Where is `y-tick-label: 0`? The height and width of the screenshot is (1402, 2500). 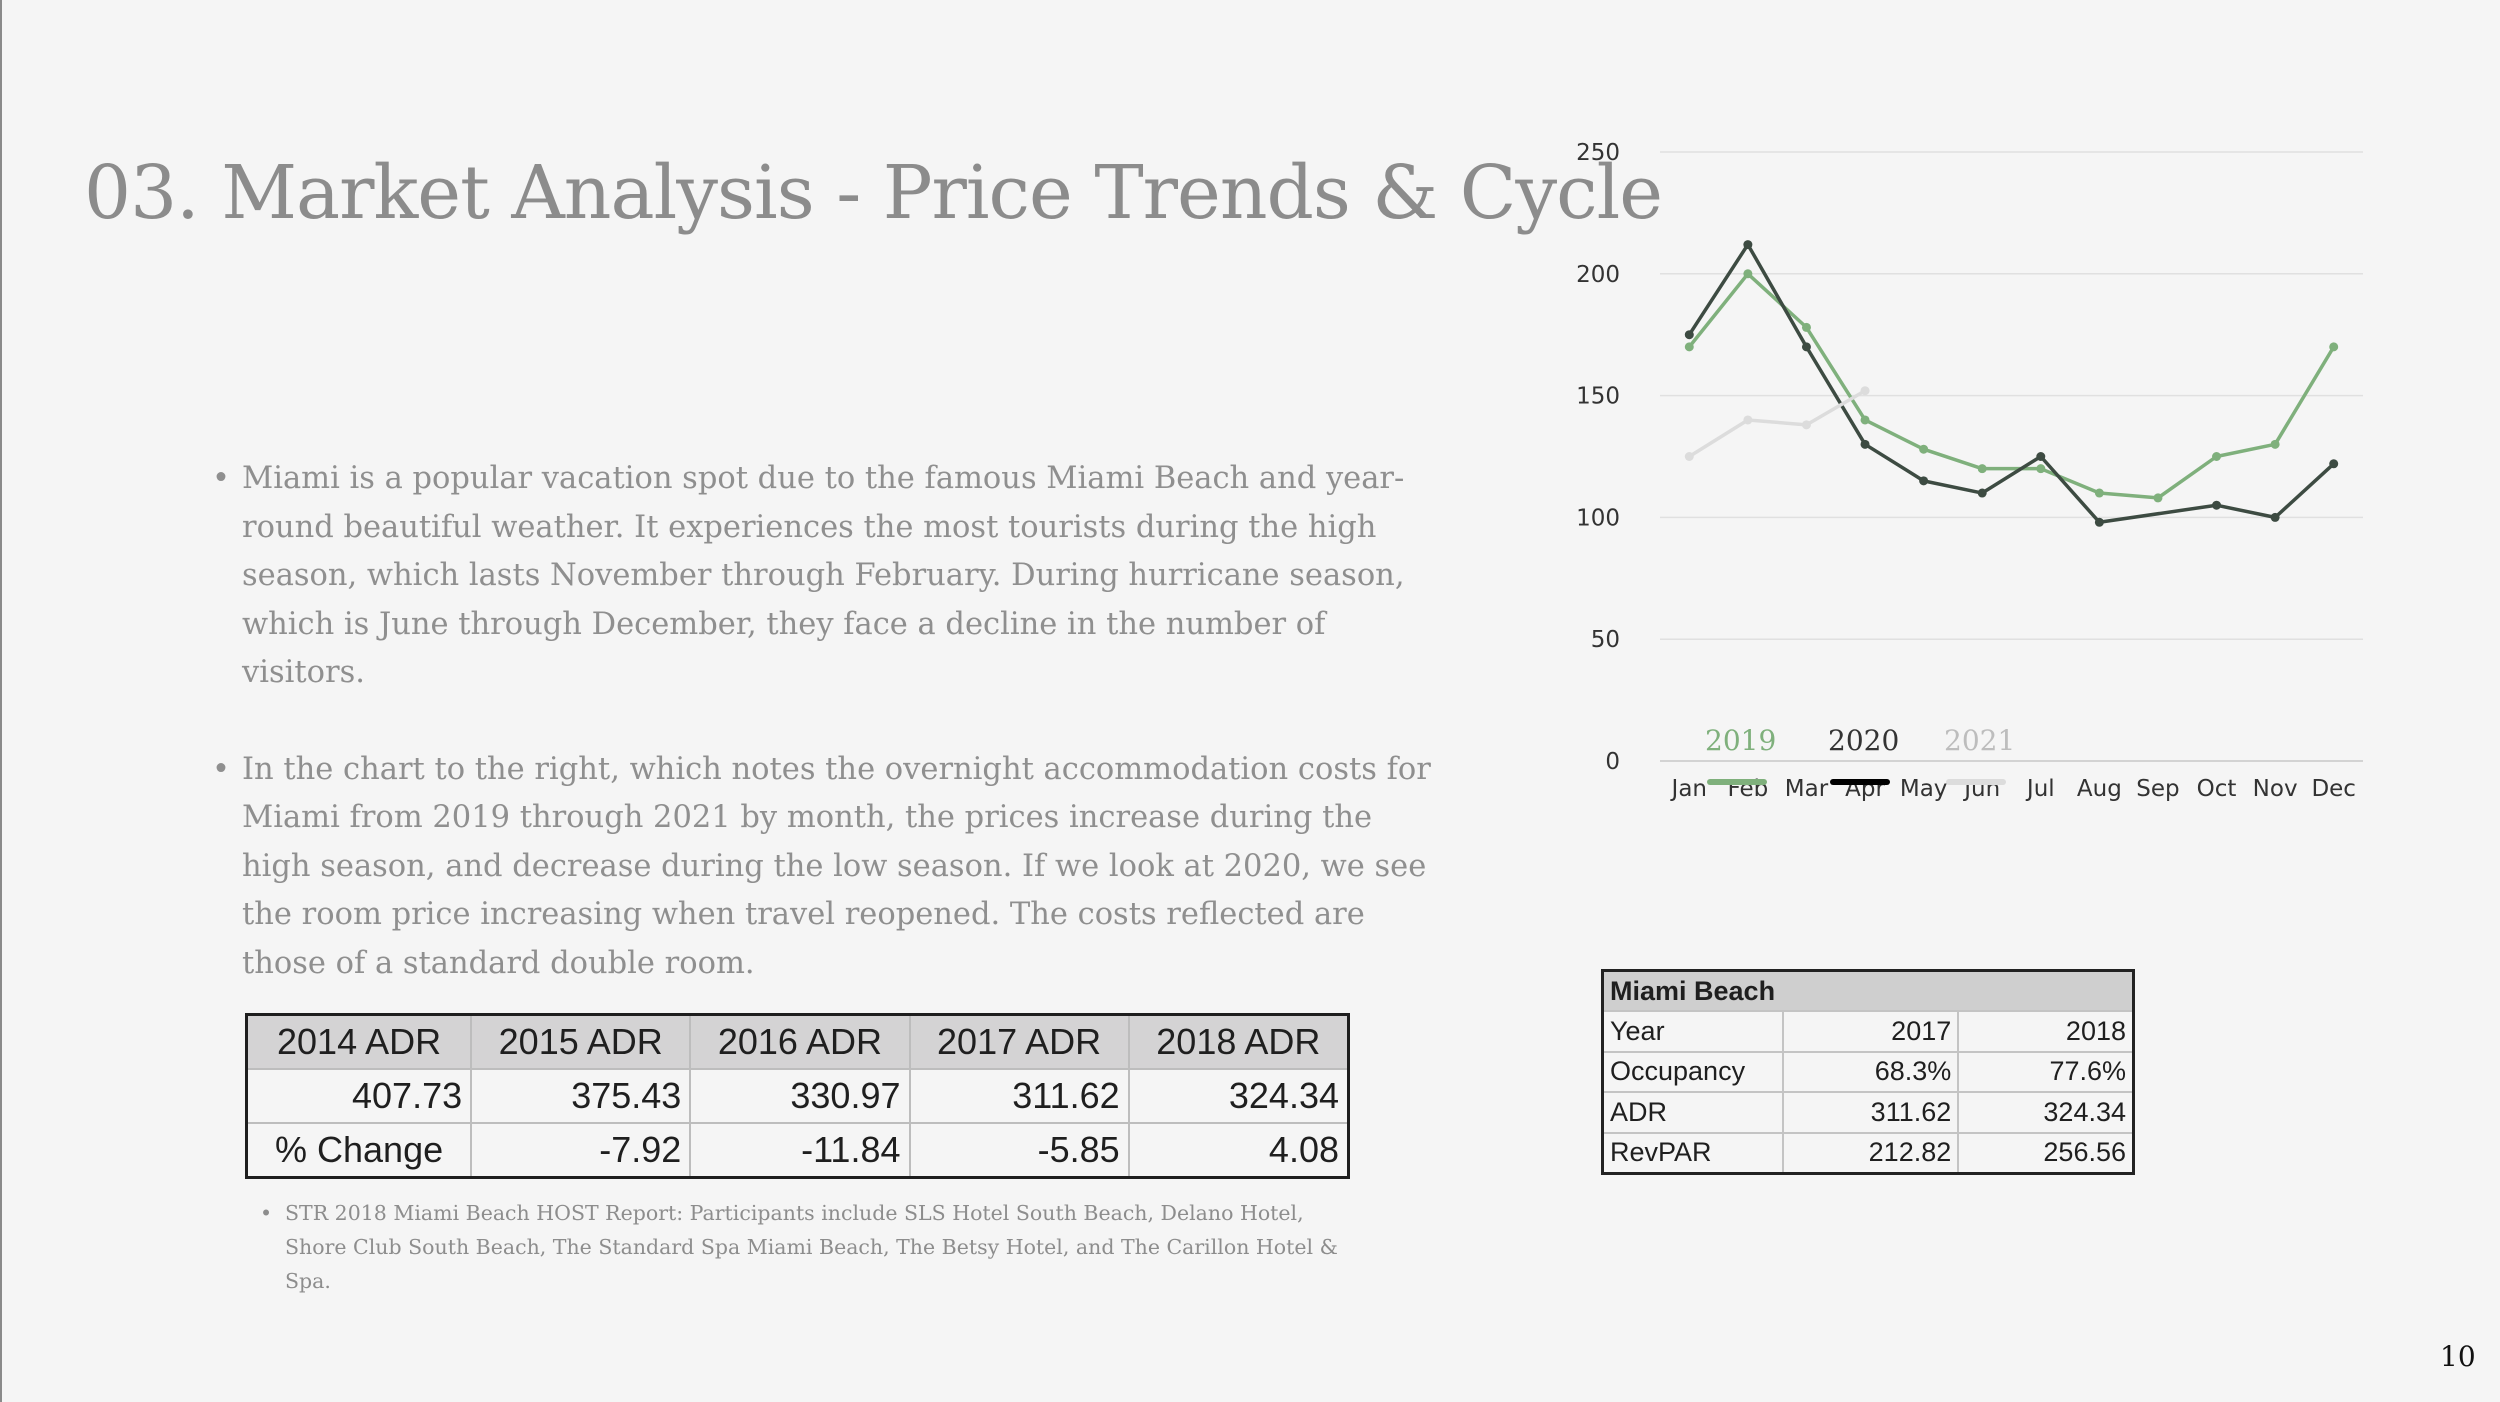
y-tick-label: 0 is located at coordinates (1612, 762).